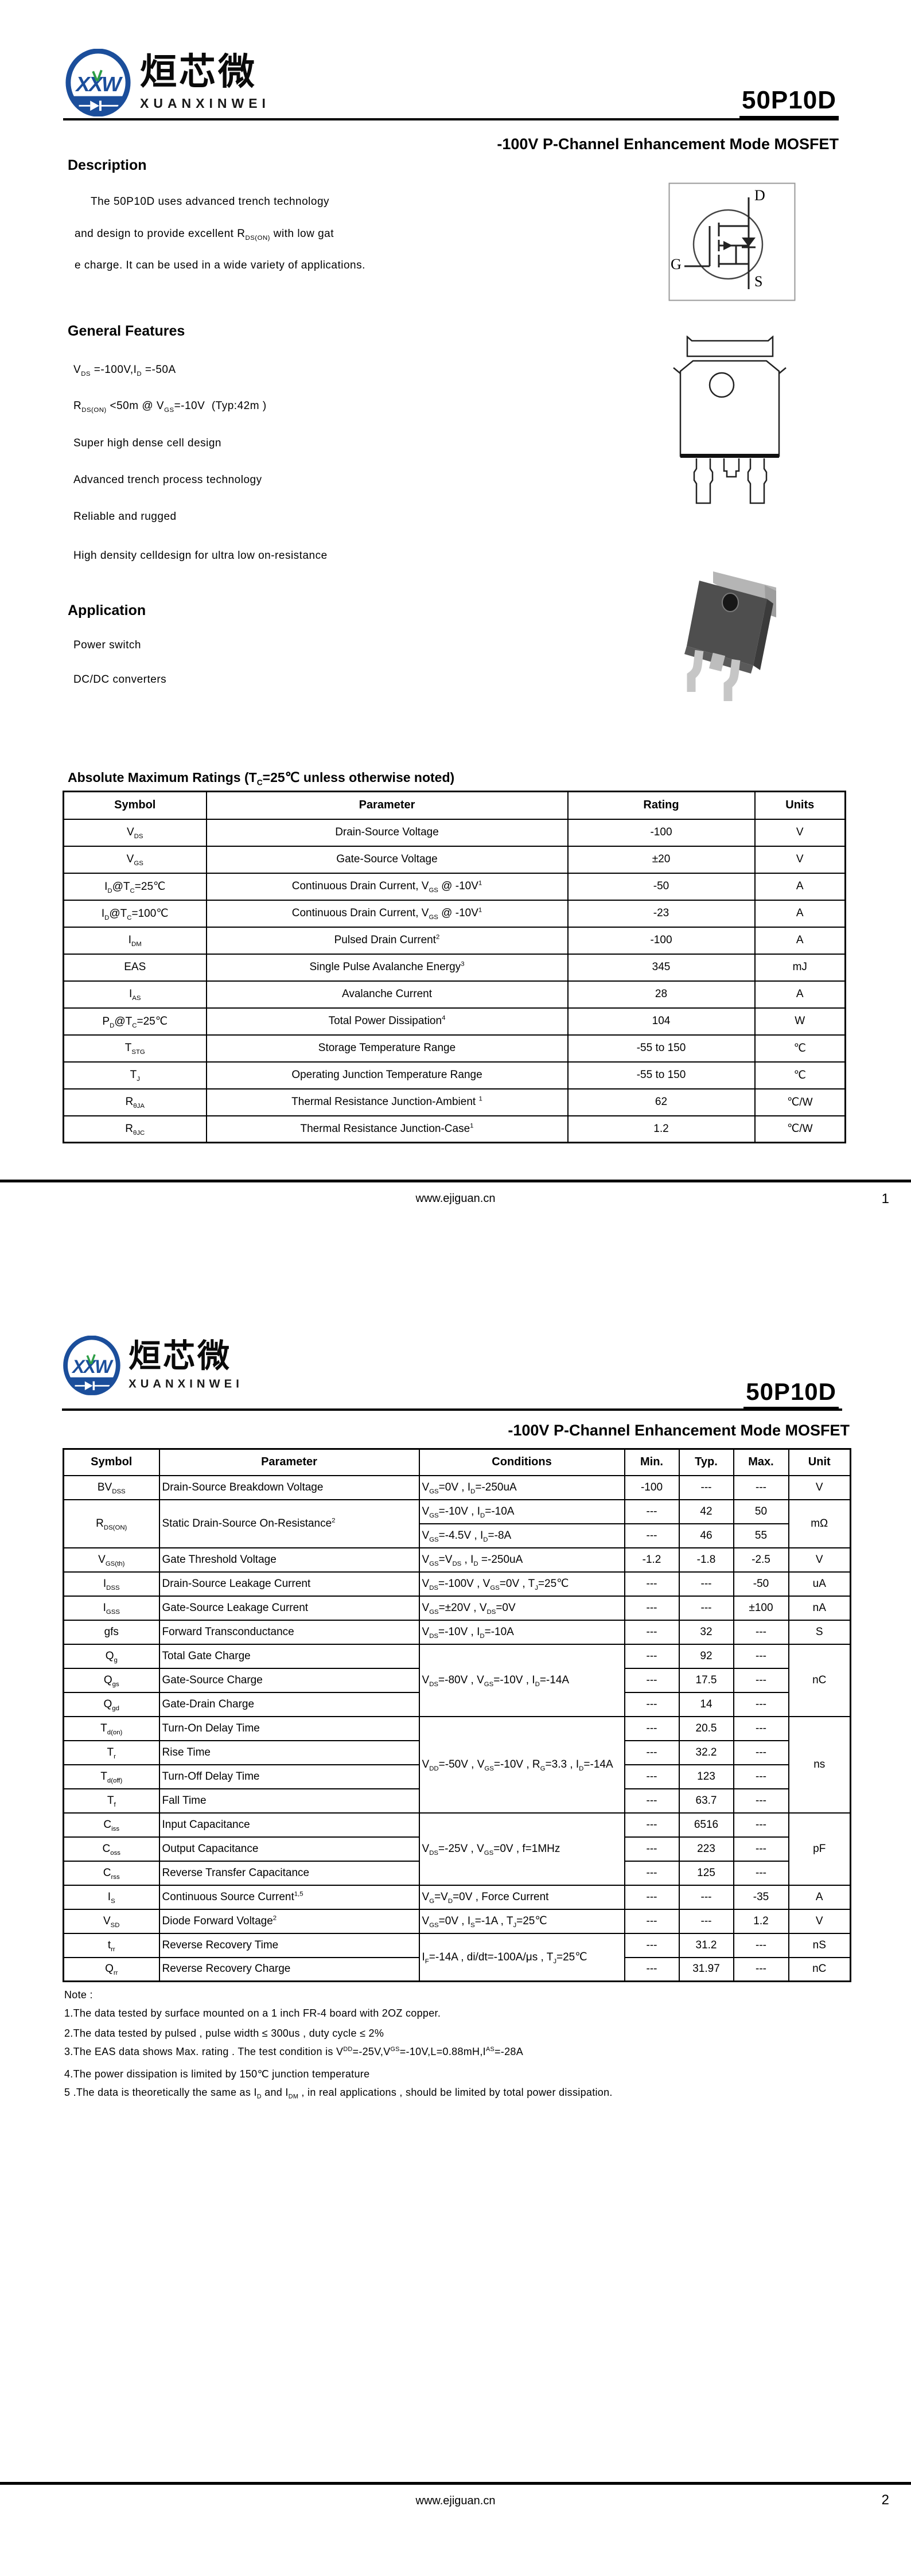 This screenshot has width=911, height=2576. What do you see at coordinates (135, 1129) in the screenshot?
I see `cell-symbol: RθJC` at bounding box center [135, 1129].